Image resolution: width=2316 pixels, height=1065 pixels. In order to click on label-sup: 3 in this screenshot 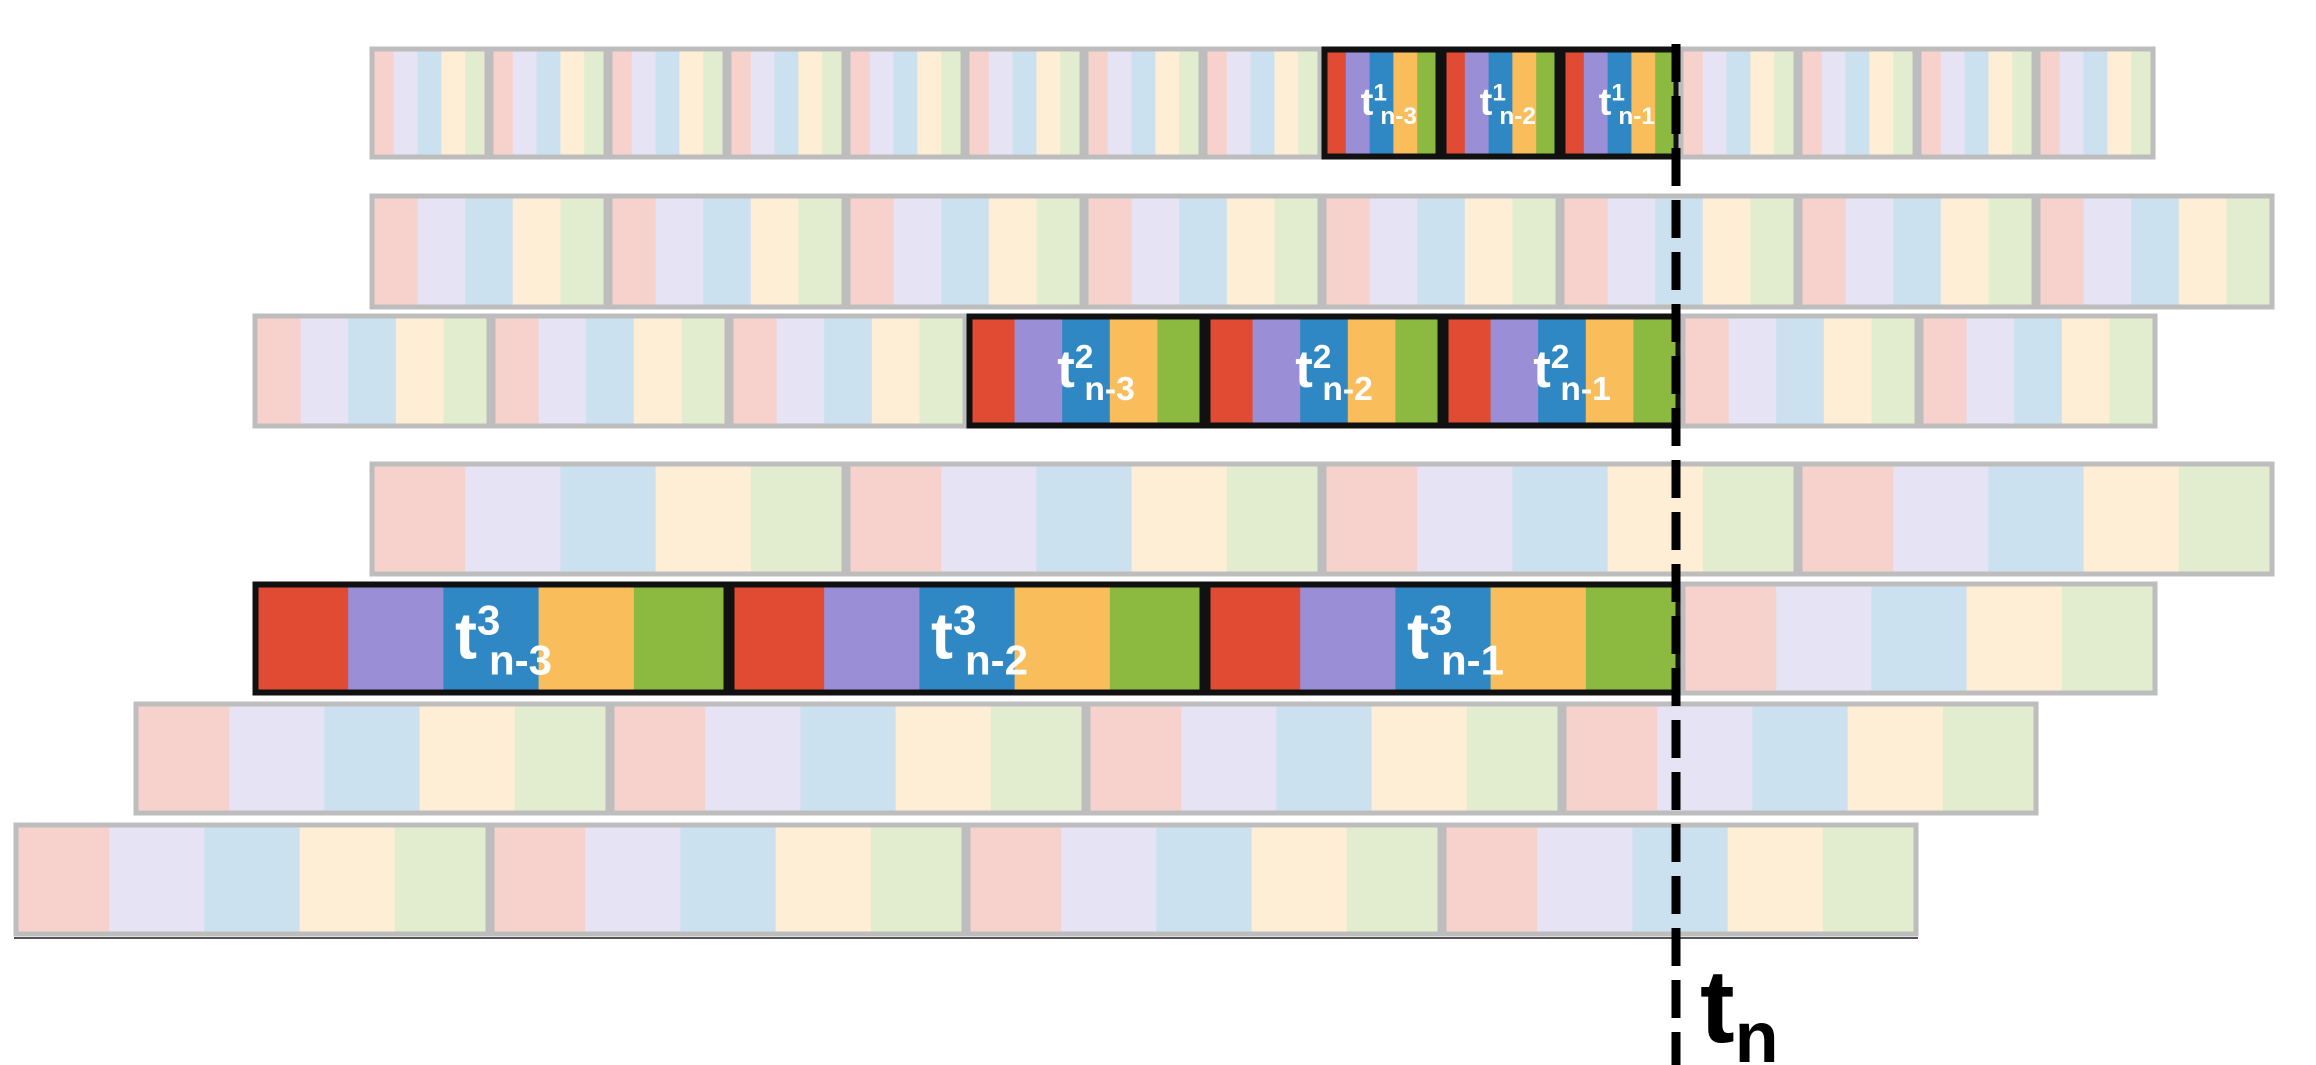, I will do `click(964, 620)`.